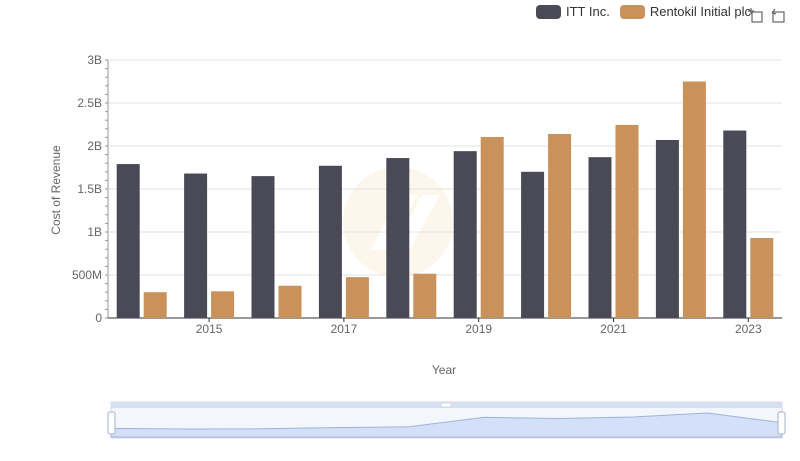 The image size is (800, 461). I want to click on x-tick-label: 2021, so click(613, 329).